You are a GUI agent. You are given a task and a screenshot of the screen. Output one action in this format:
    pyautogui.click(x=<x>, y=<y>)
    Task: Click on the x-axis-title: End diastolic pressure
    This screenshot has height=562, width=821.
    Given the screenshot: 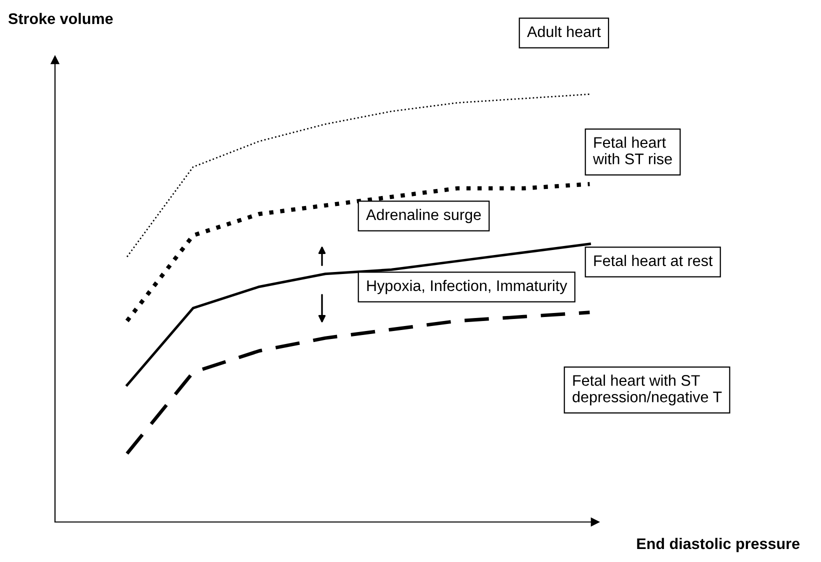 What is the action you would take?
    pyautogui.click(x=718, y=545)
    